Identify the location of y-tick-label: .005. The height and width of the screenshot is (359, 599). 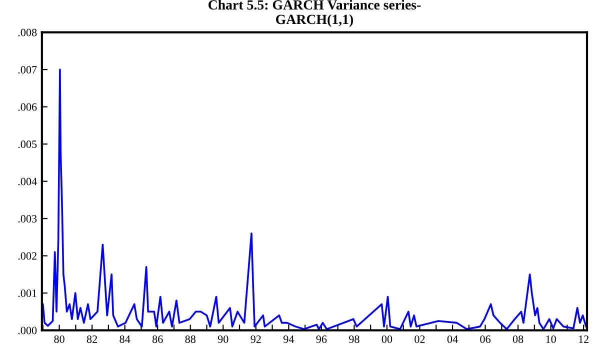
(27, 144).